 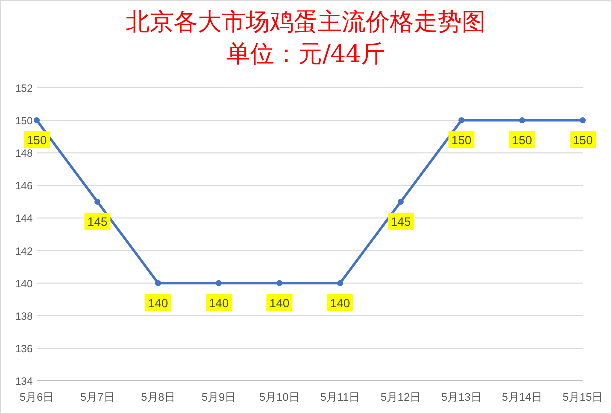 I want to click on x-tick-label: 5月8日, so click(x=158, y=398).